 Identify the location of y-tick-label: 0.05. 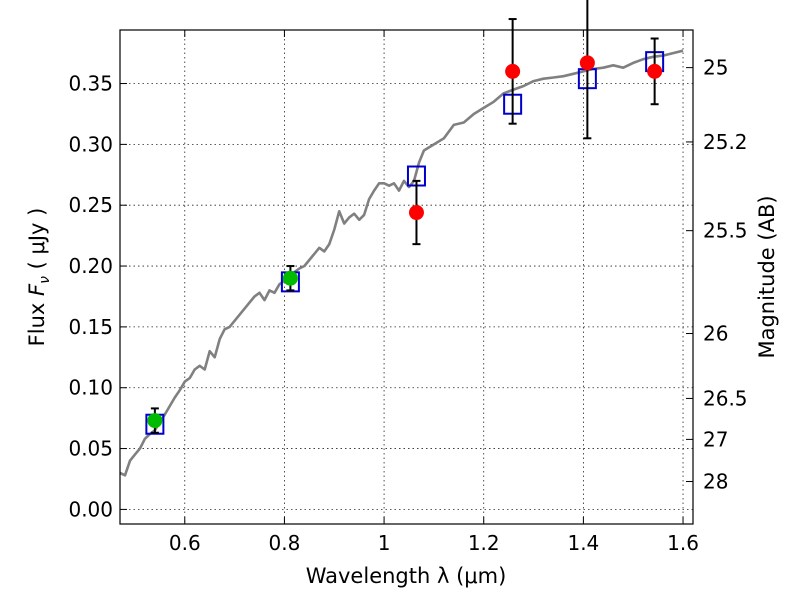
(90, 449).